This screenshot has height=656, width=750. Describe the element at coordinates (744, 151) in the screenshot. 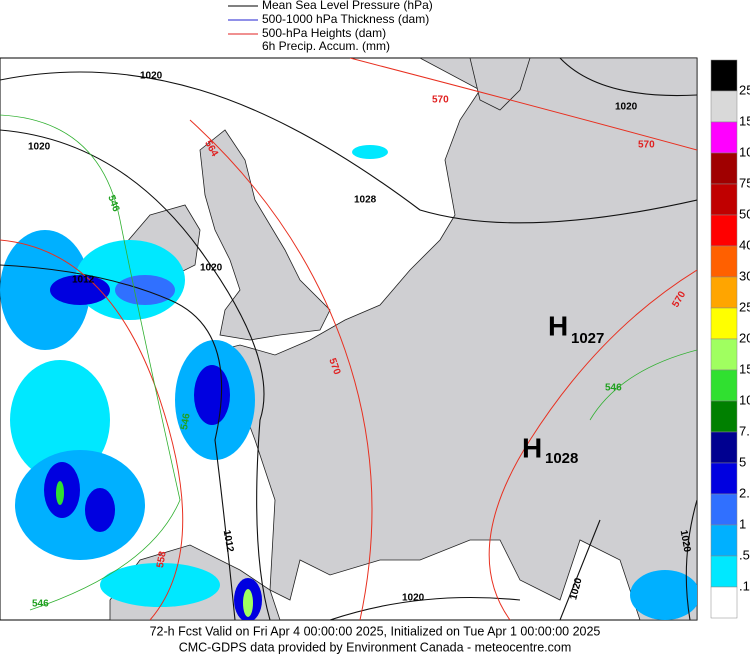

I see `colorbar-label: 100` at that location.